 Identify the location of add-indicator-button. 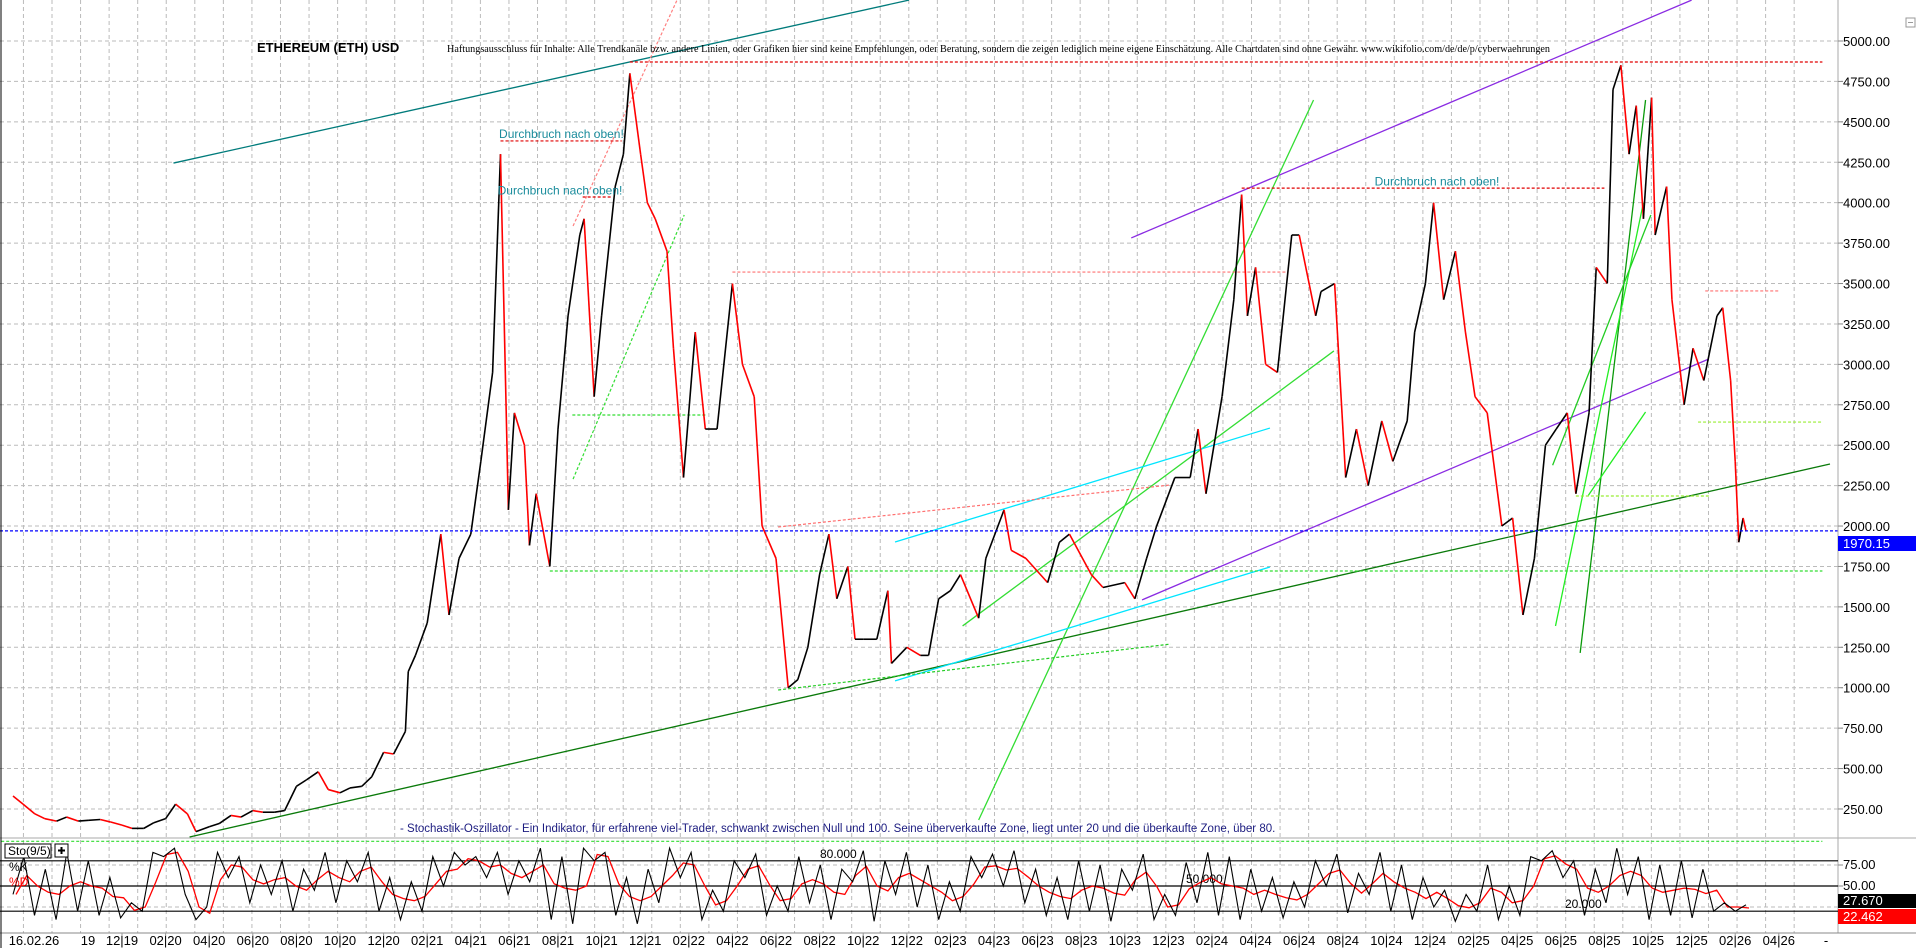
(61, 850).